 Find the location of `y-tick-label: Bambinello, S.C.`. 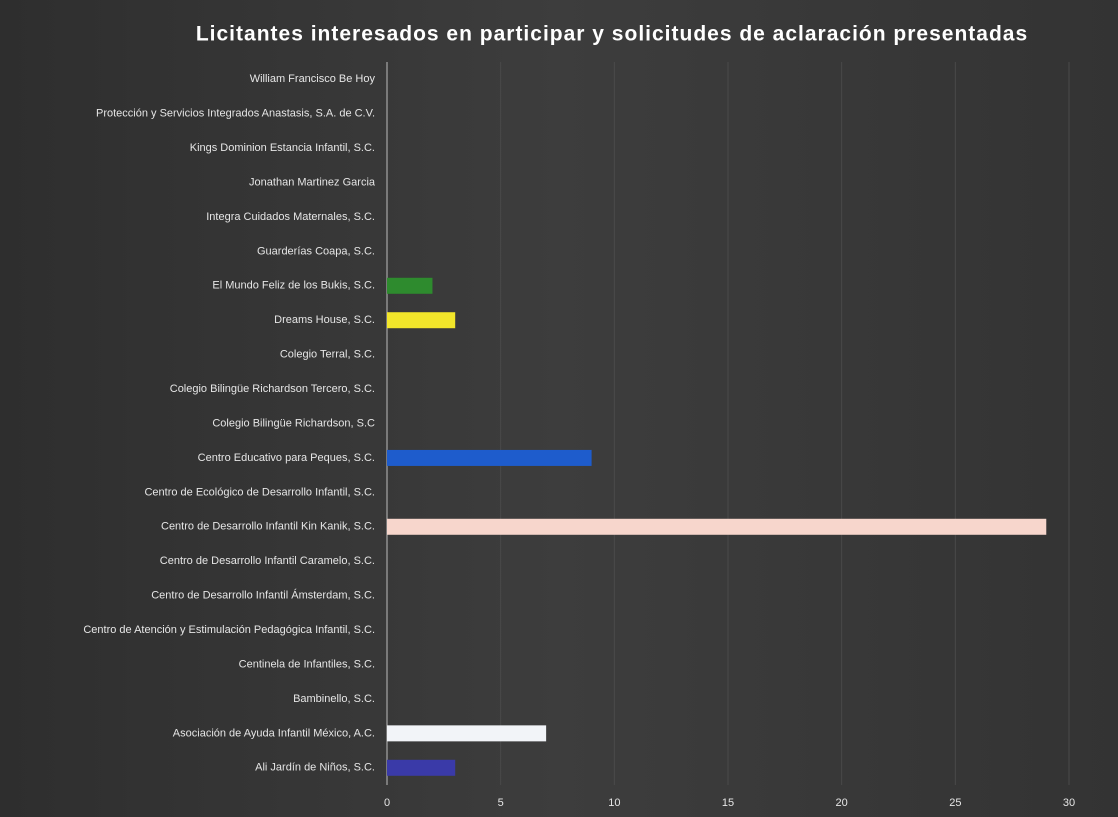

y-tick-label: Bambinello, S.C. is located at coordinates (334, 699).